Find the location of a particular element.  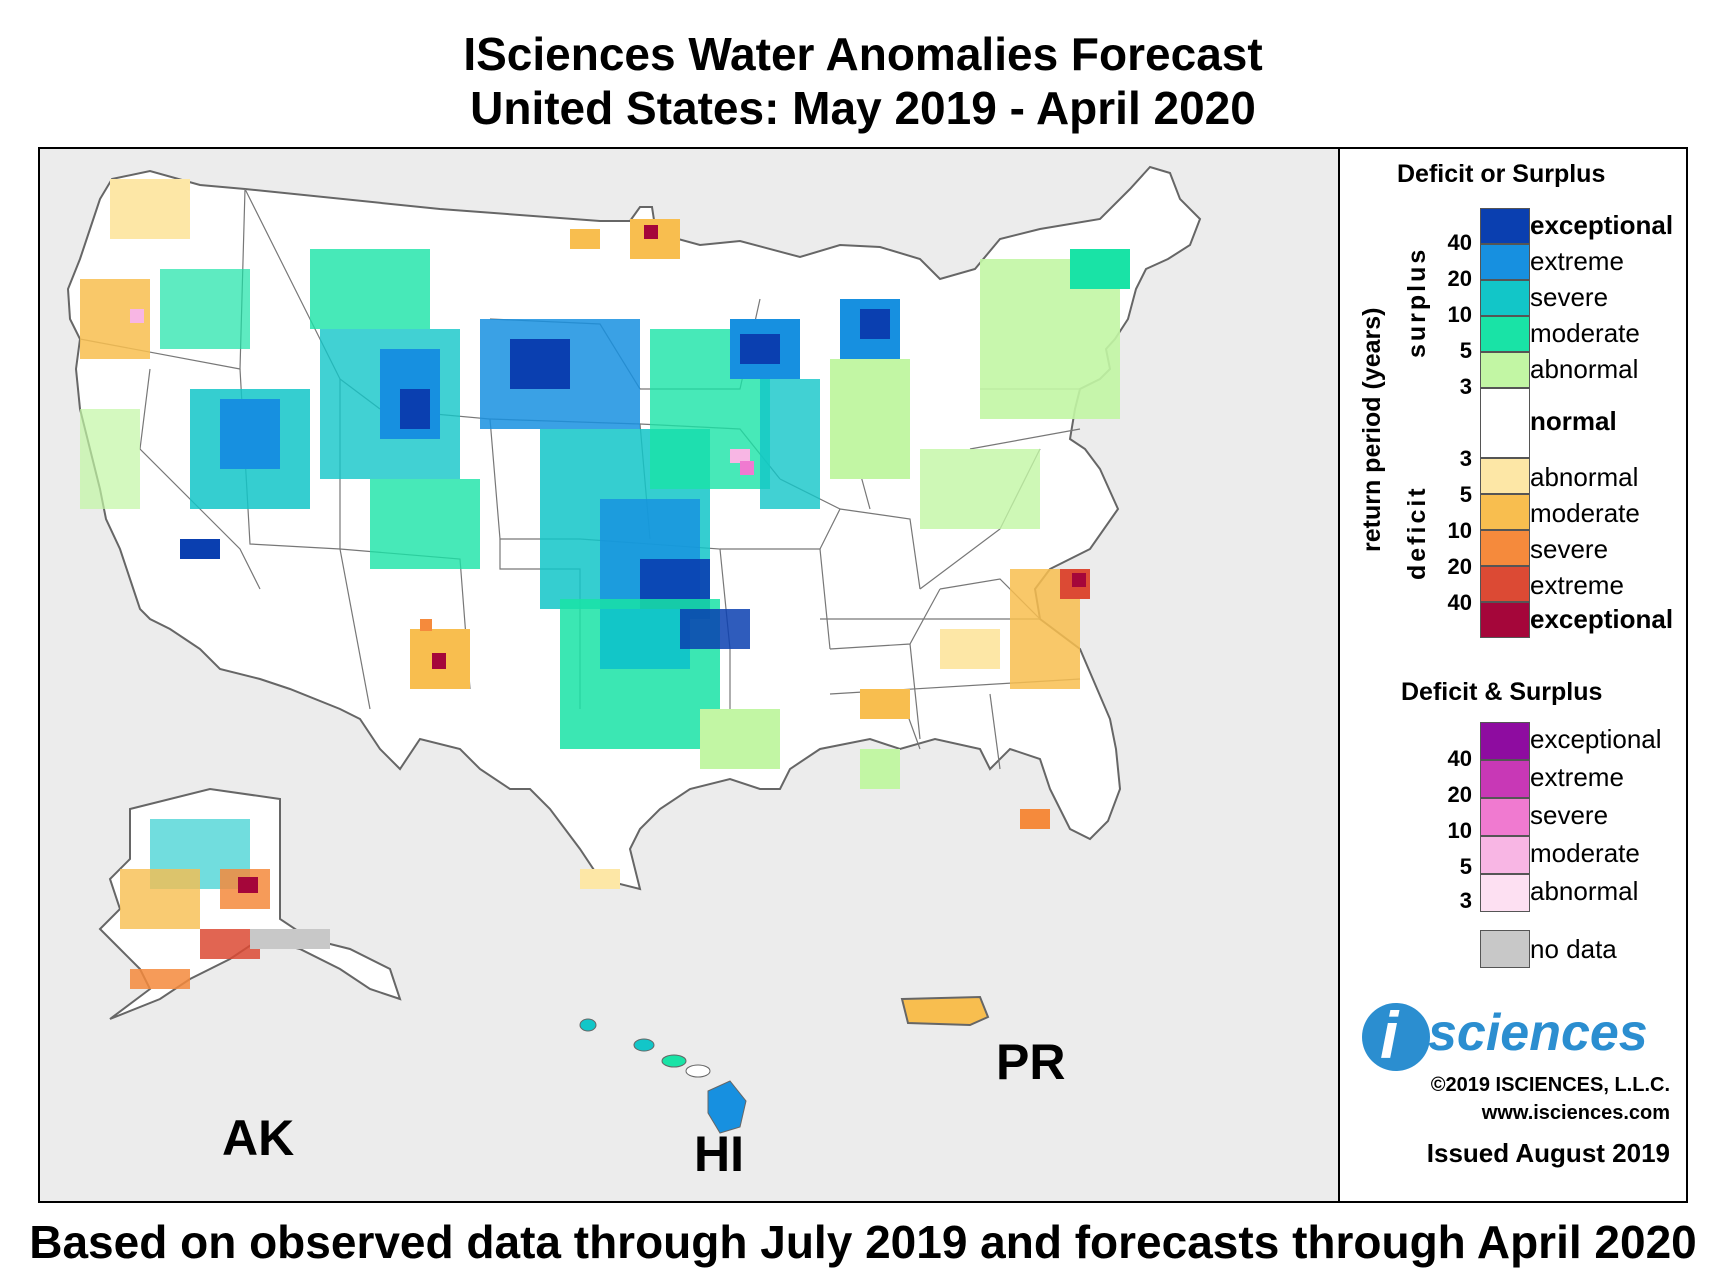

swatch-surplus-moderate is located at coordinates (1505, 334).